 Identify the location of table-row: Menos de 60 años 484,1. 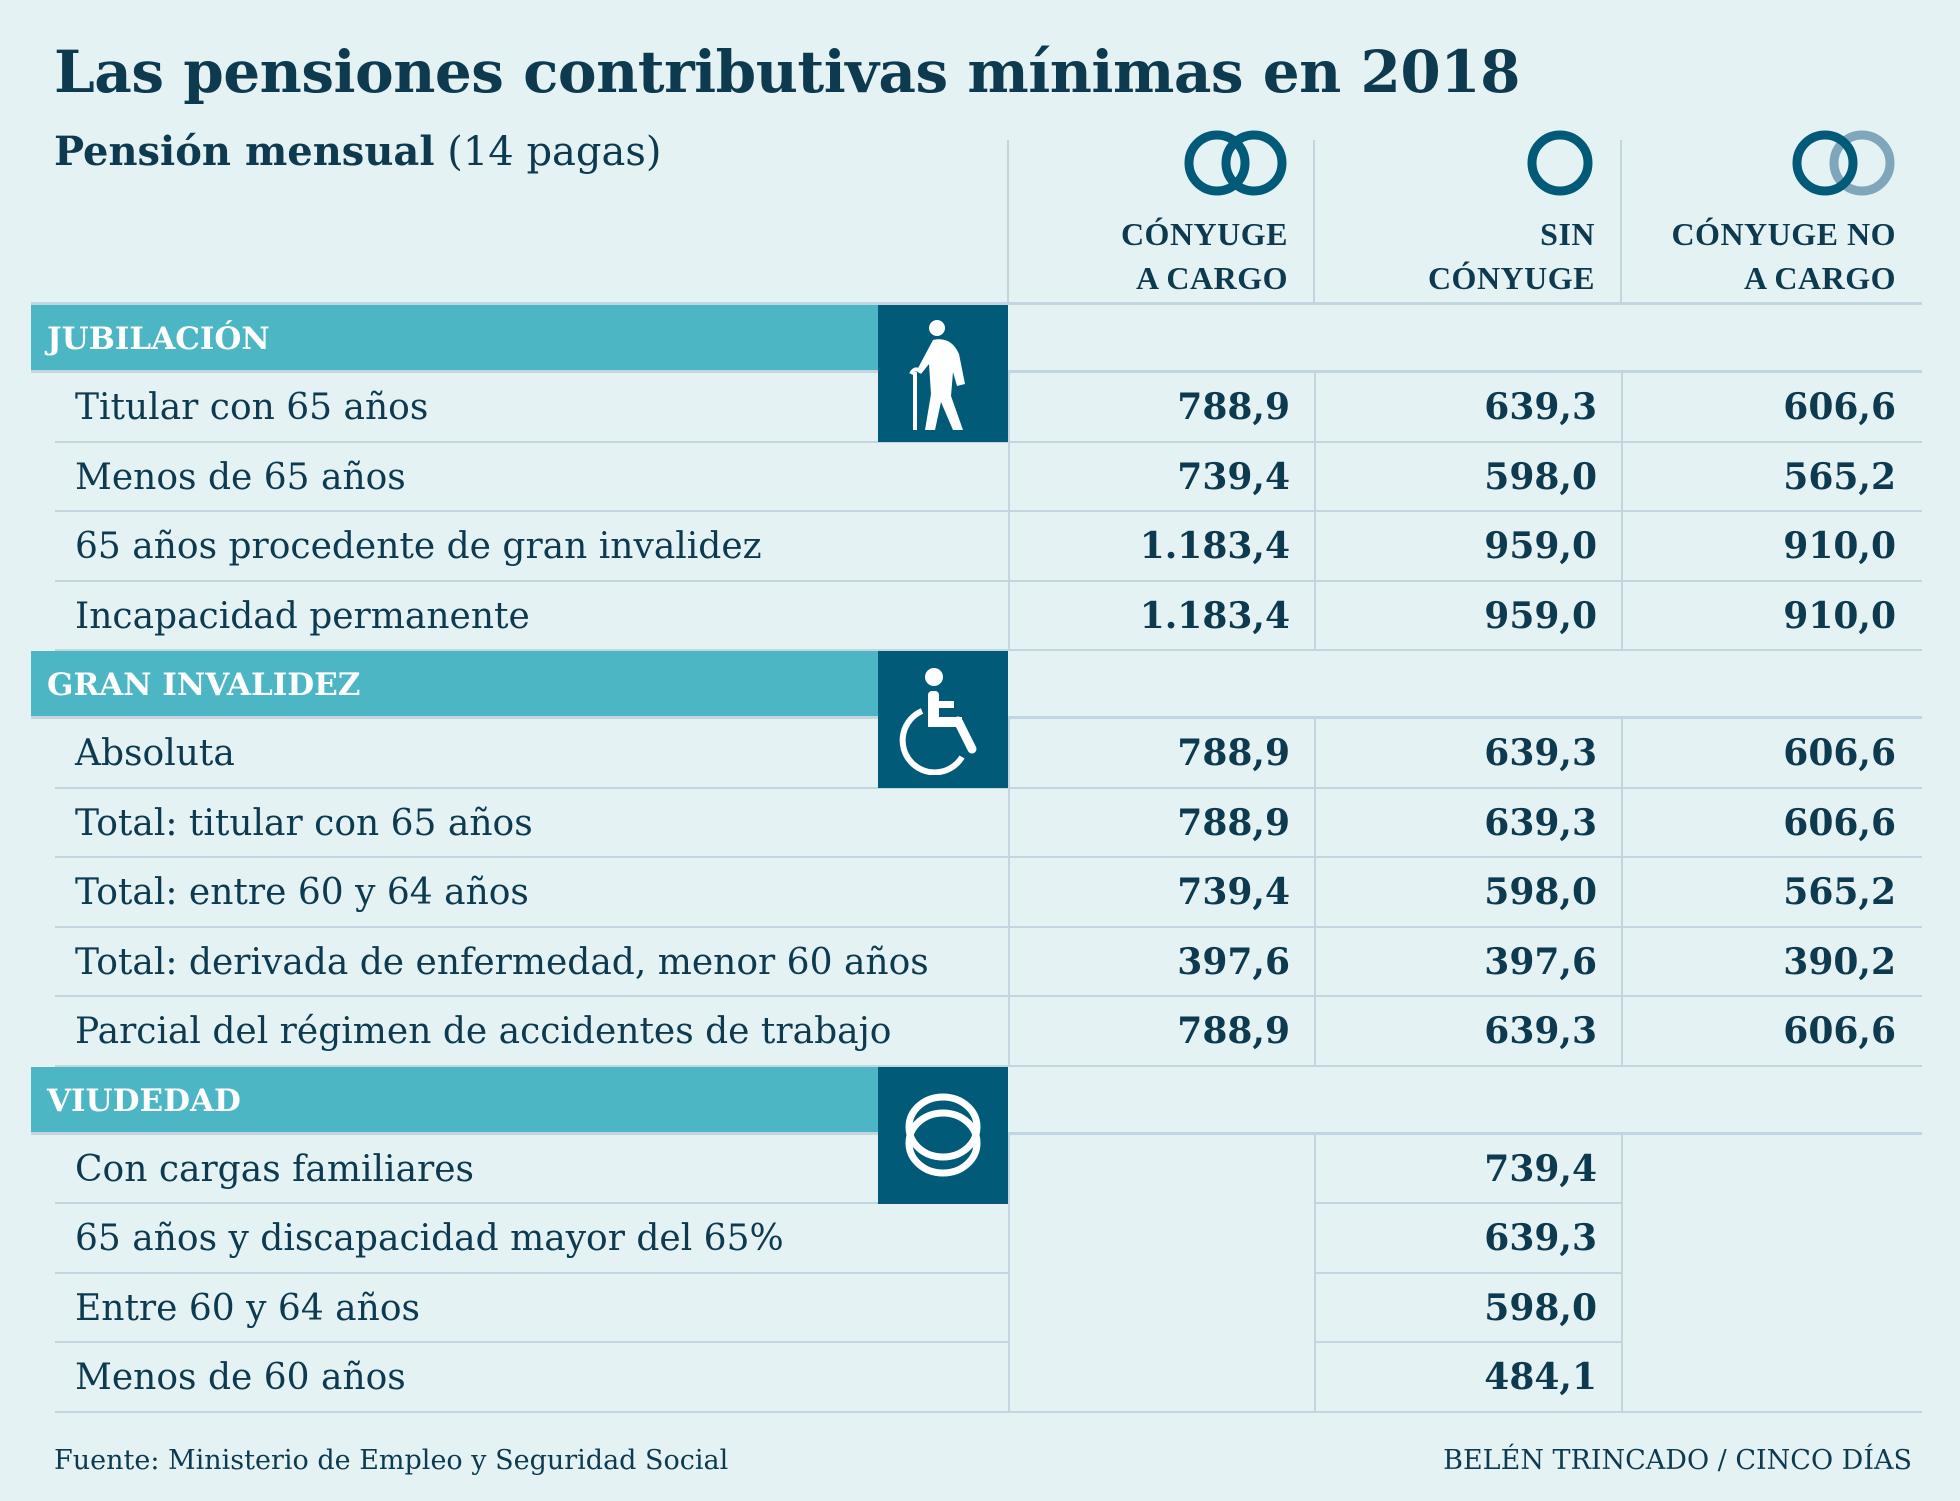
(988, 1378).